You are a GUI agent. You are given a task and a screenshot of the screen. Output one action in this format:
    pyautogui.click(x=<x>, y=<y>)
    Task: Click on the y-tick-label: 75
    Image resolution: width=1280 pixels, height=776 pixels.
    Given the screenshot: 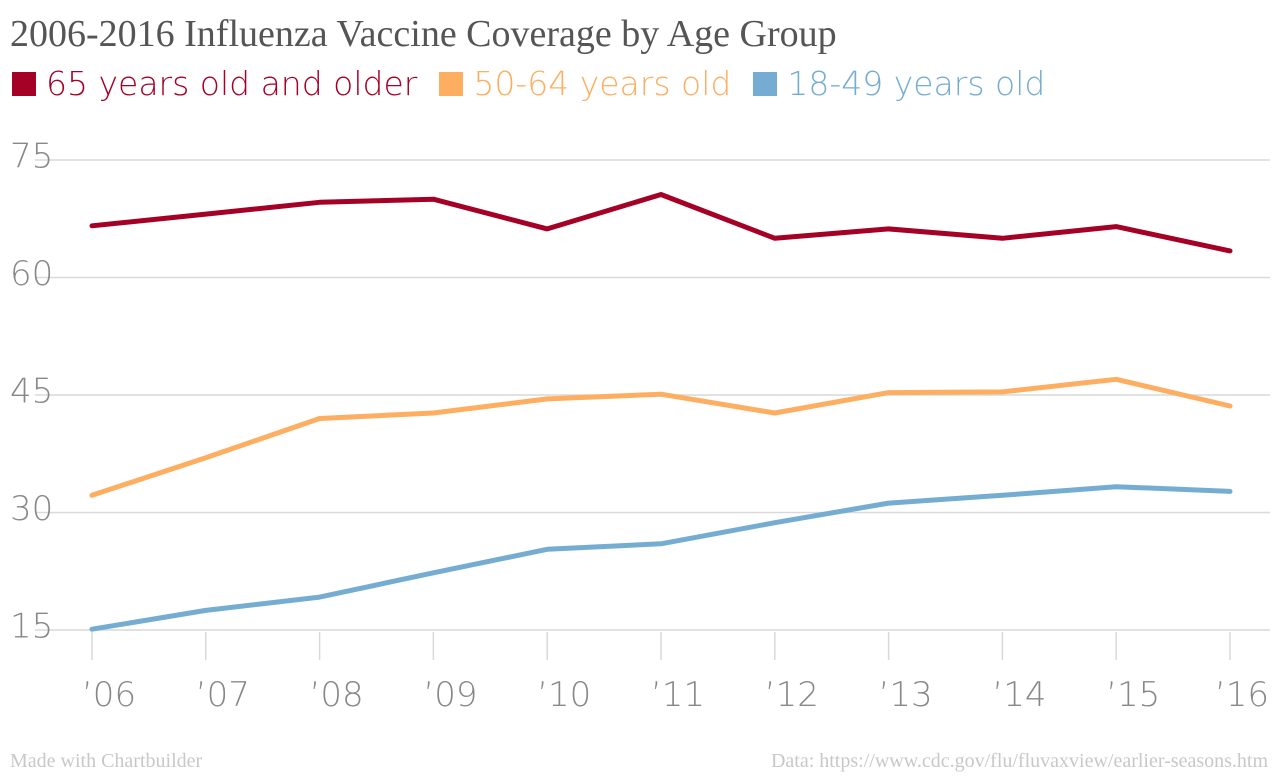 What is the action you would take?
    pyautogui.click(x=31, y=157)
    